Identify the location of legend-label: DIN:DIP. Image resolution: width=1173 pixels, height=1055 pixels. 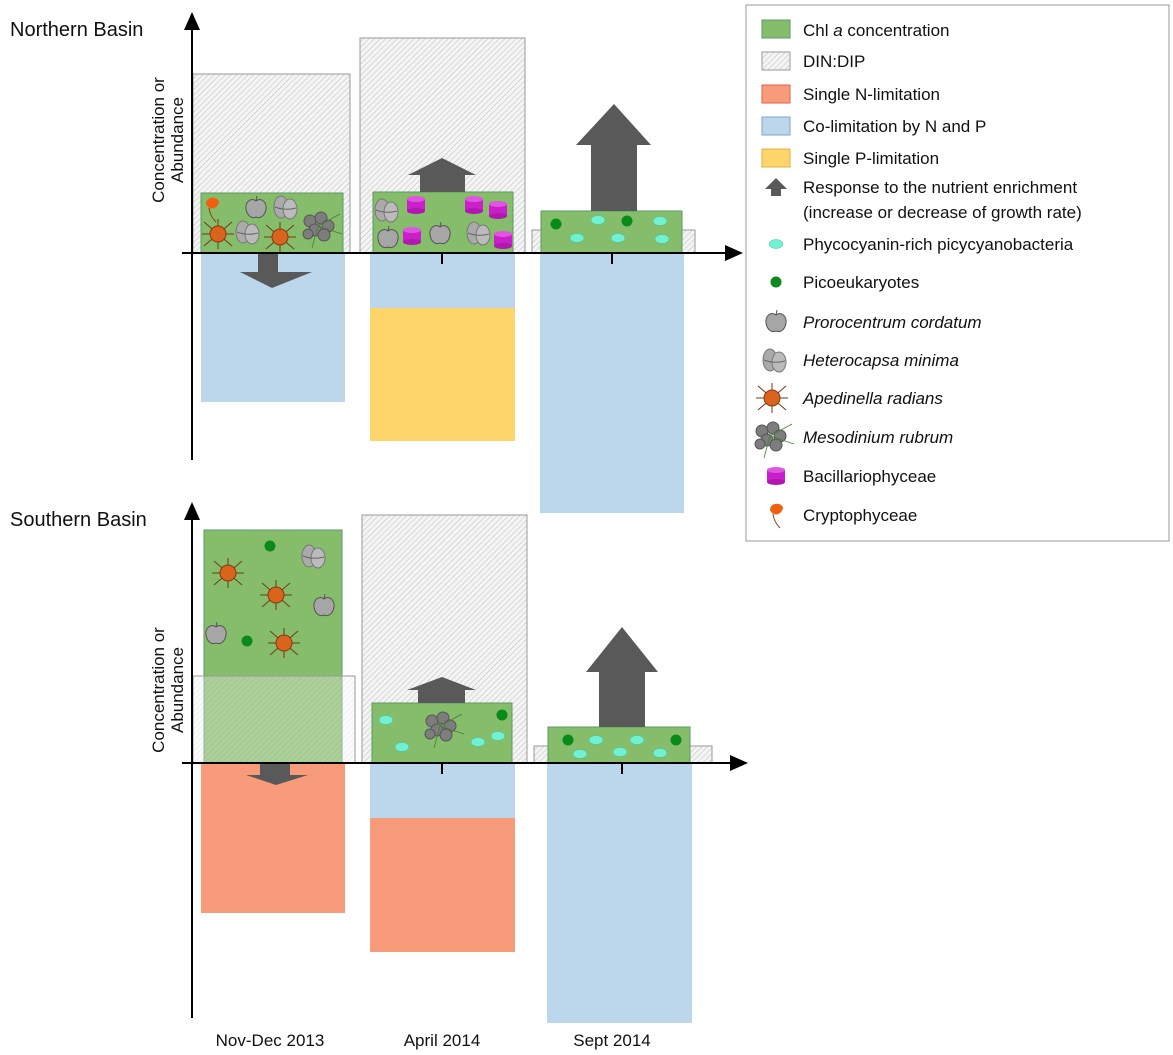
(834, 61).